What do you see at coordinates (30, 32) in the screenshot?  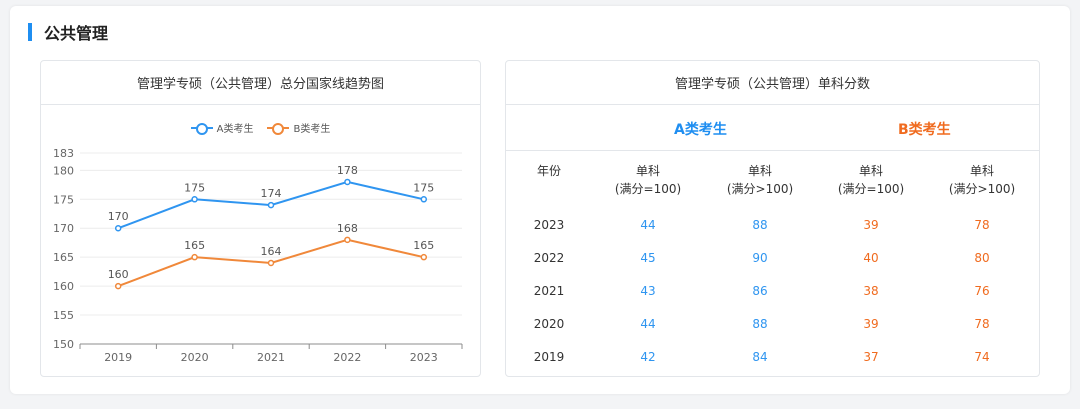 I see `section-accent-bar` at bounding box center [30, 32].